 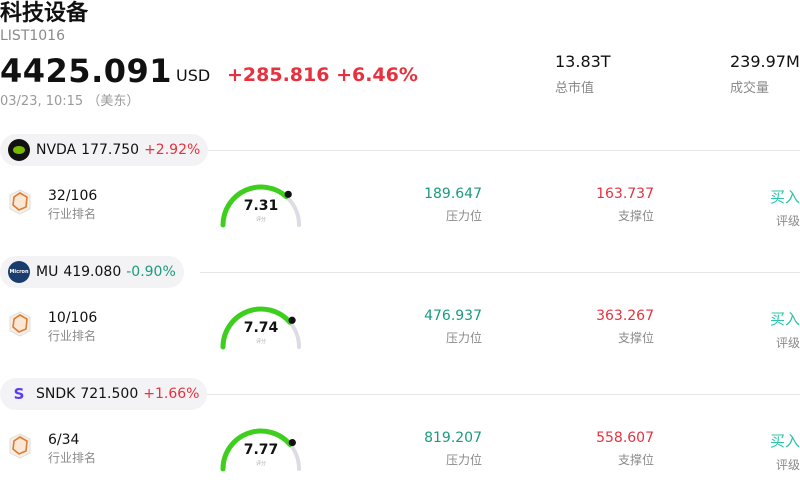 I want to click on market-cap-value: 13.83T, so click(x=583, y=61).